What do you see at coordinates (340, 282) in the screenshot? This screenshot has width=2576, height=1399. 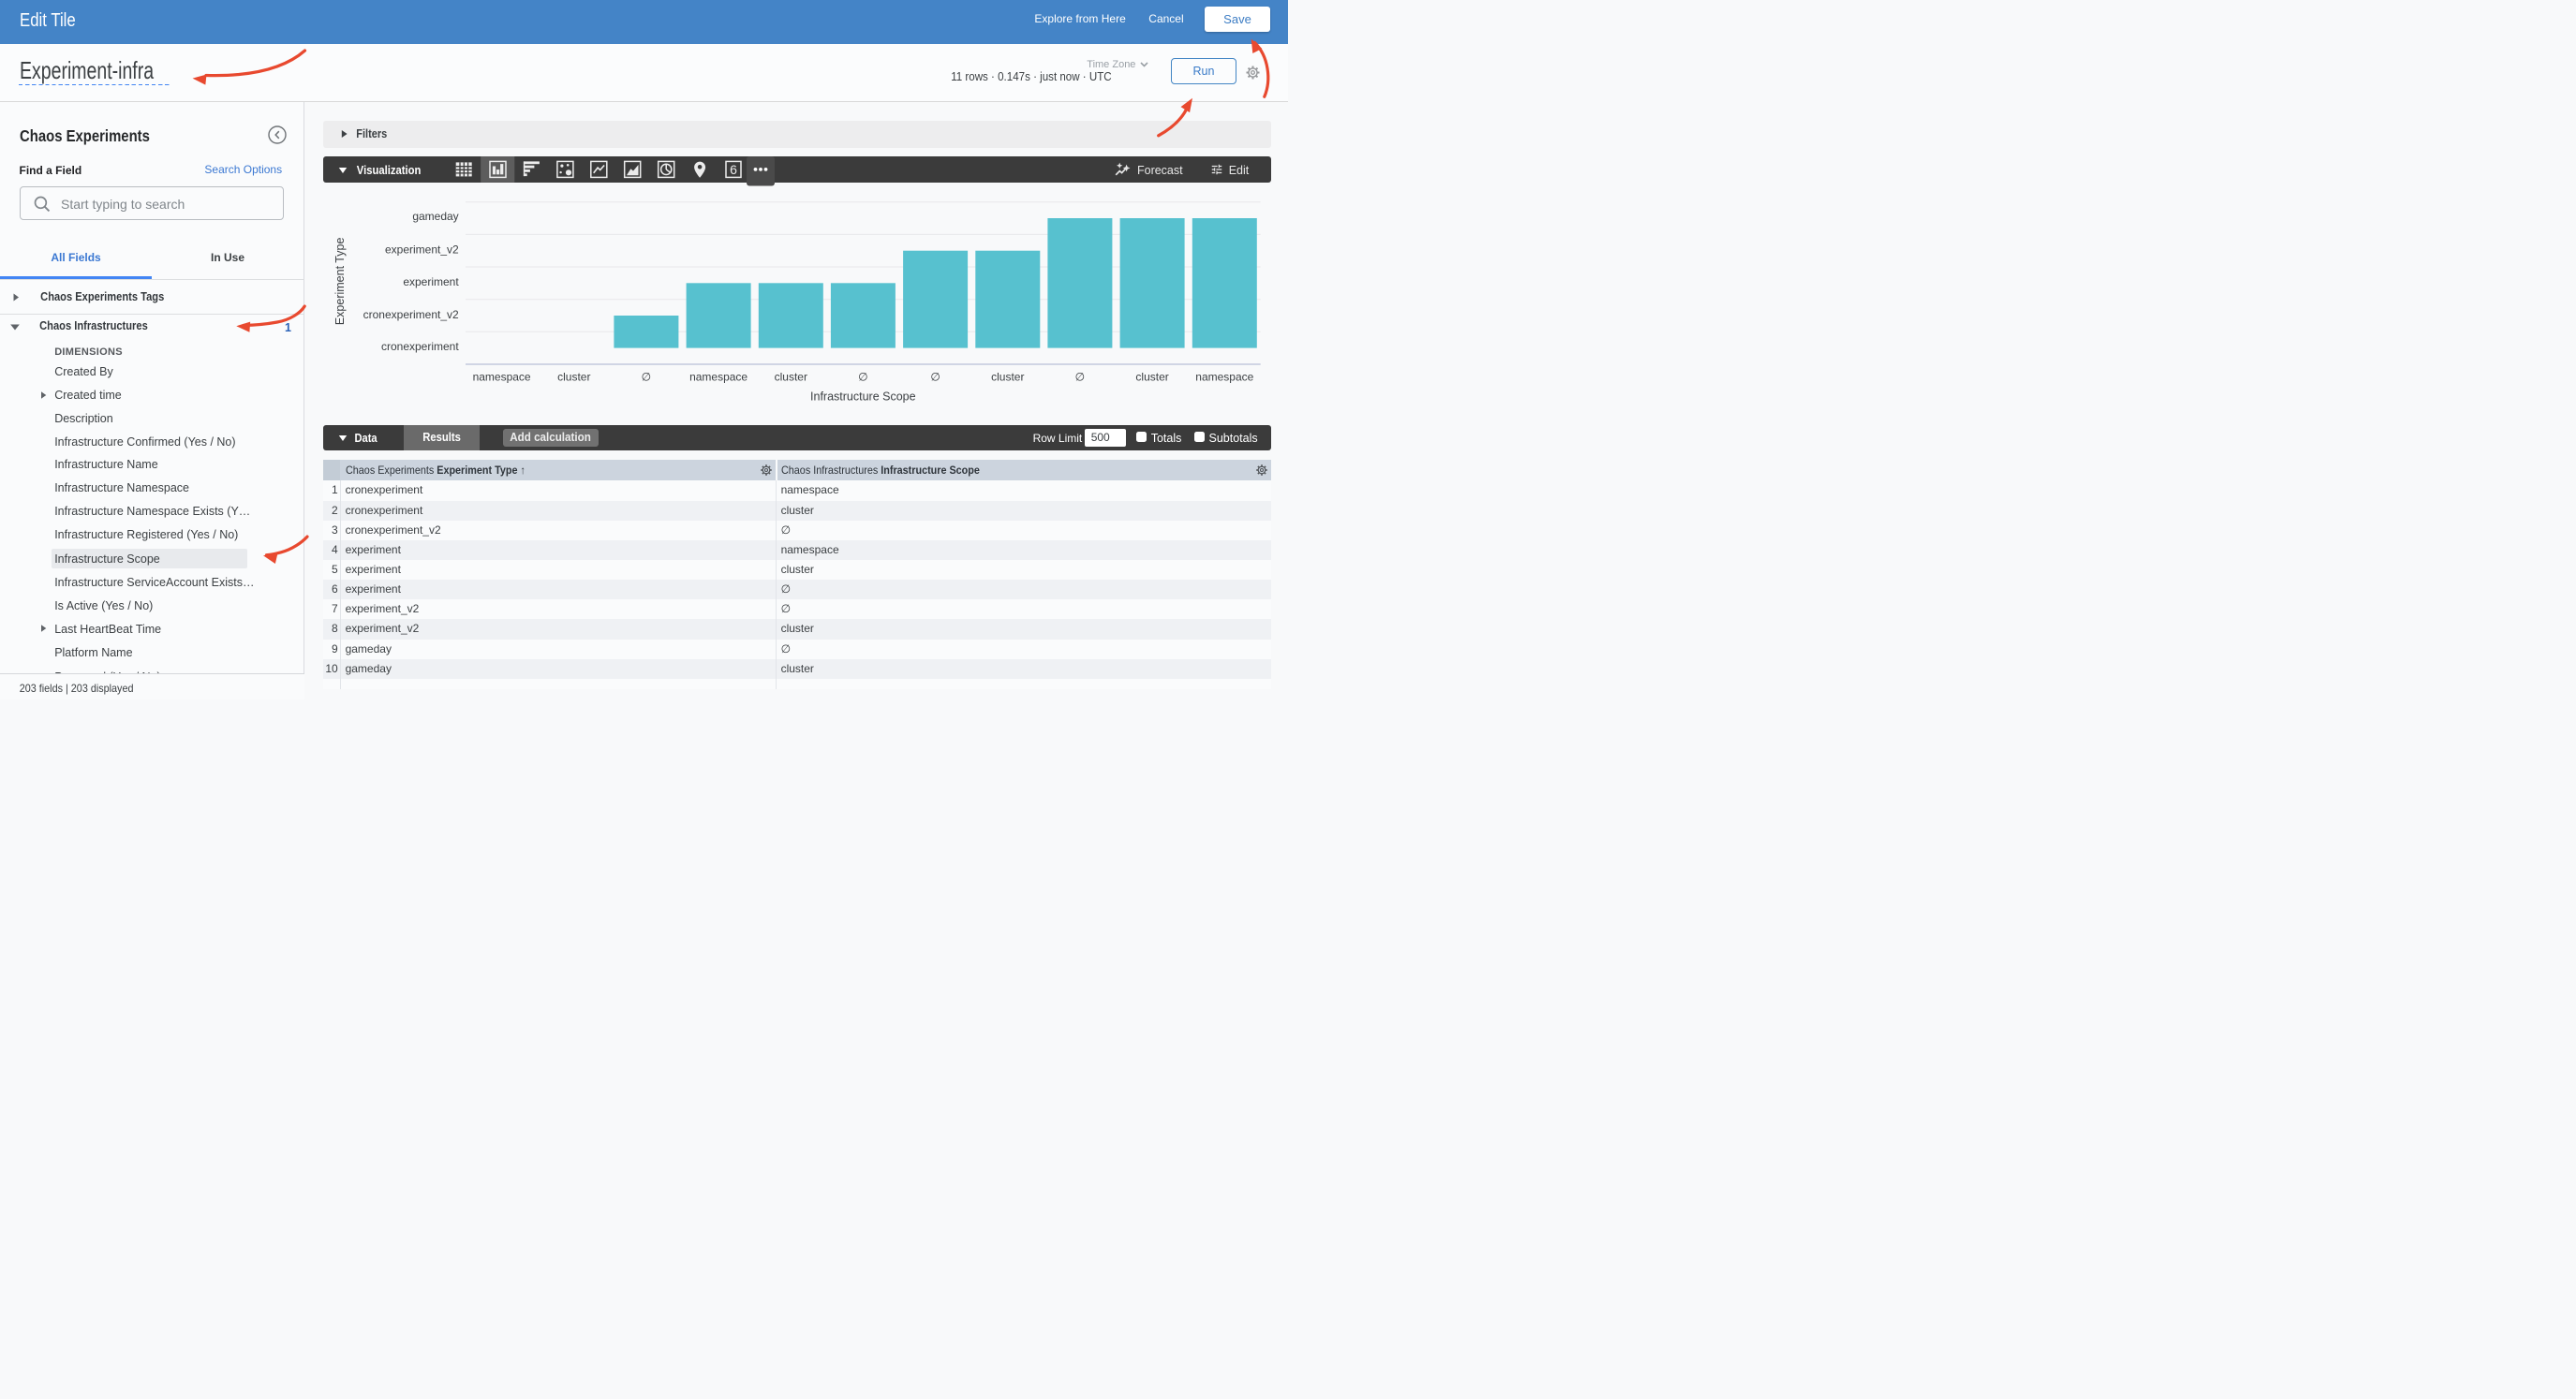 I see `svg-text: Experiment Type` at bounding box center [340, 282].